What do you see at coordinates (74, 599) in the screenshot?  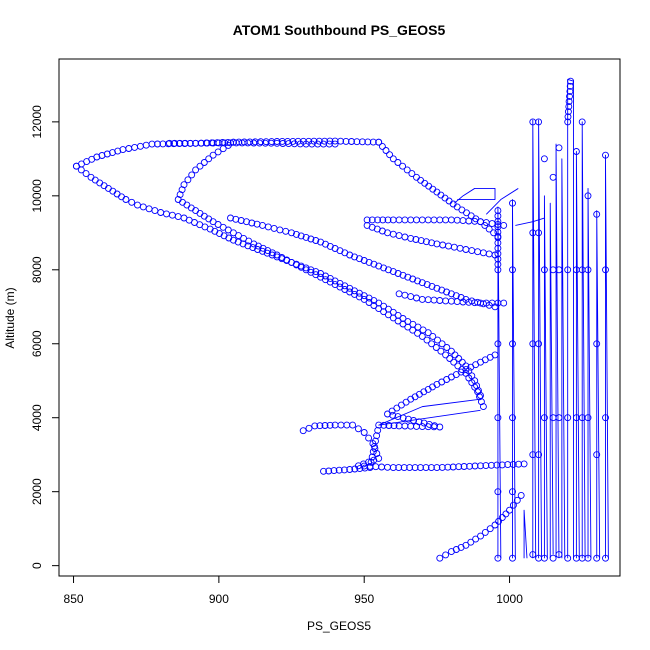 I see `x-tick-label: 850` at bounding box center [74, 599].